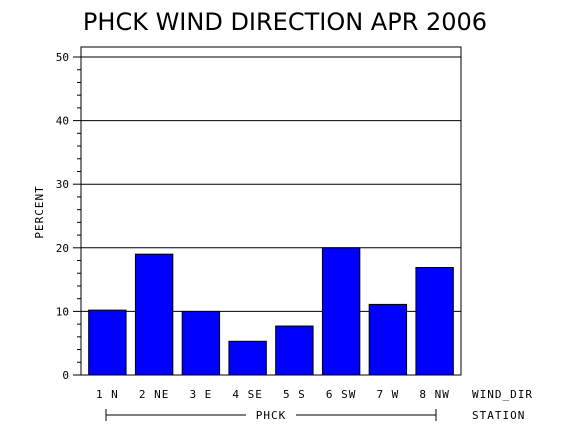  I want to click on x-tick-label: 4 SE, so click(247, 394).